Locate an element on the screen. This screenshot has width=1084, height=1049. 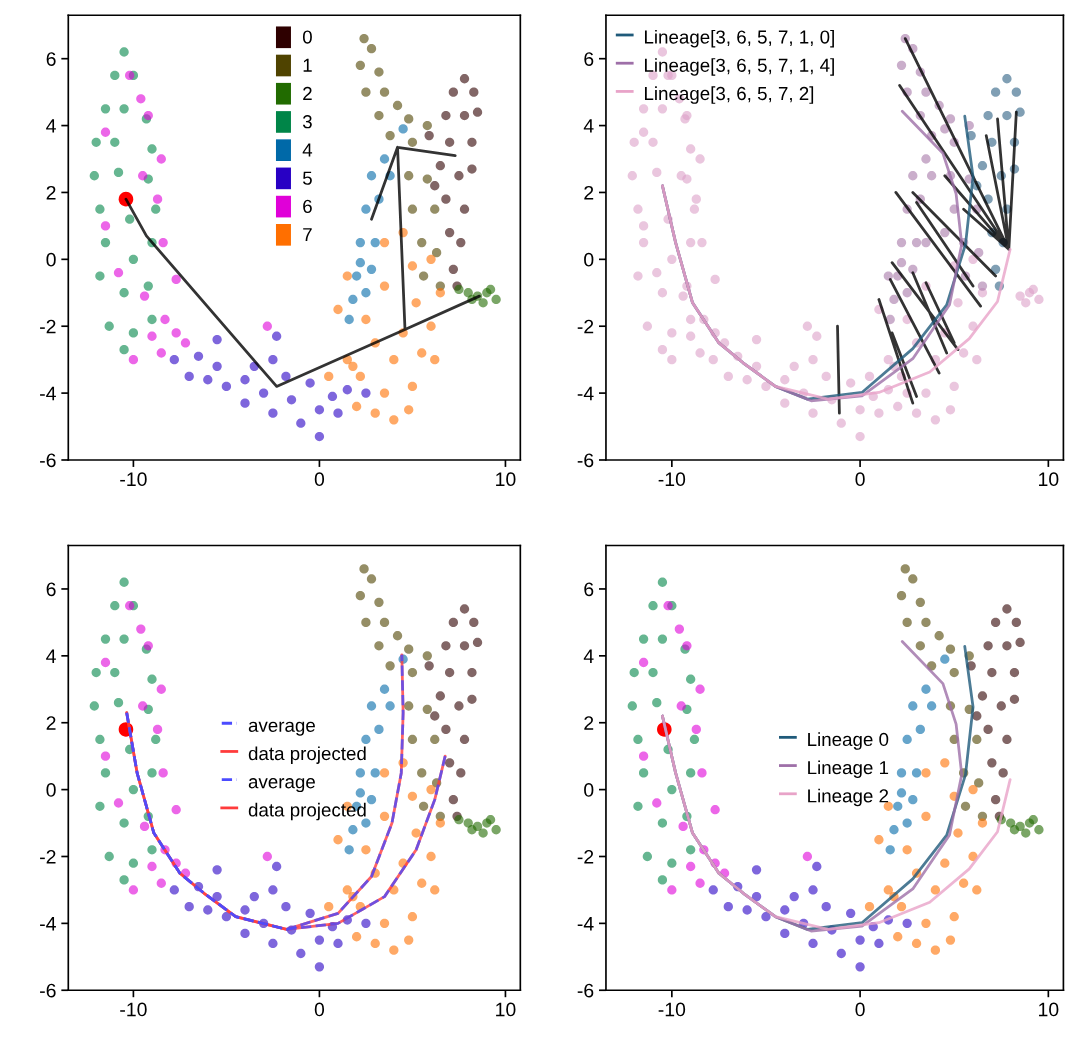
legend-label: 0 is located at coordinates (307, 37).